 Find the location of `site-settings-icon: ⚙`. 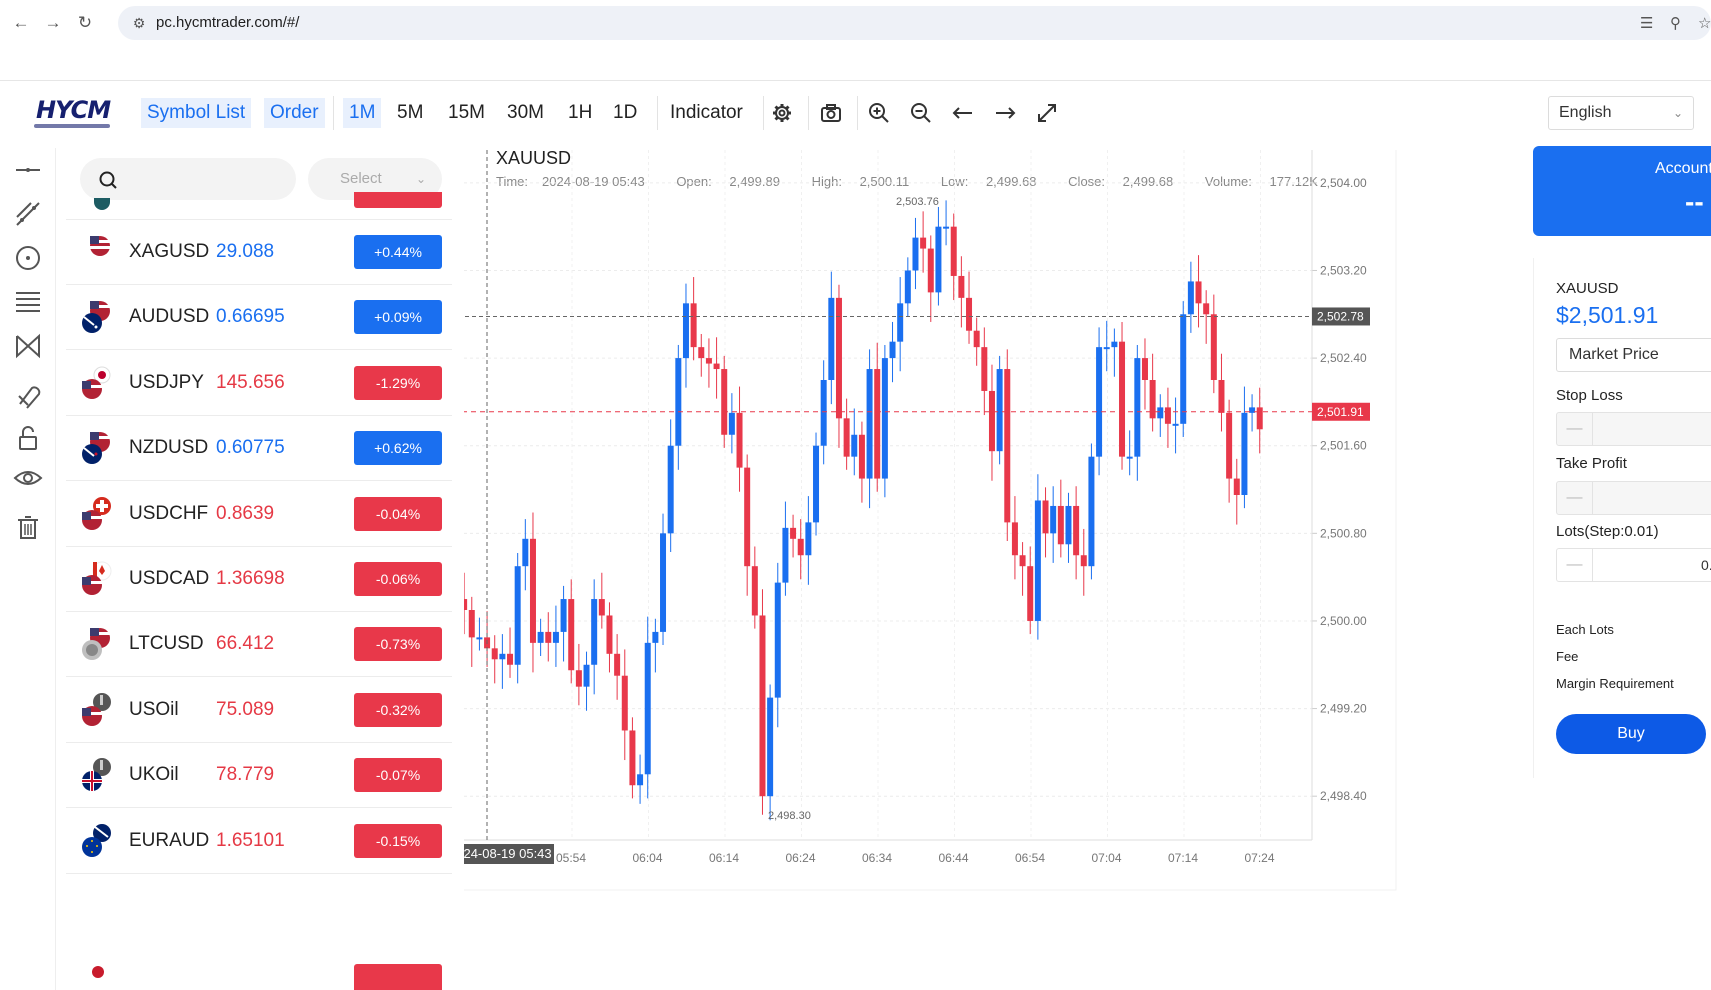

site-settings-icon: ⚙ is located at coordinates (139, 23).